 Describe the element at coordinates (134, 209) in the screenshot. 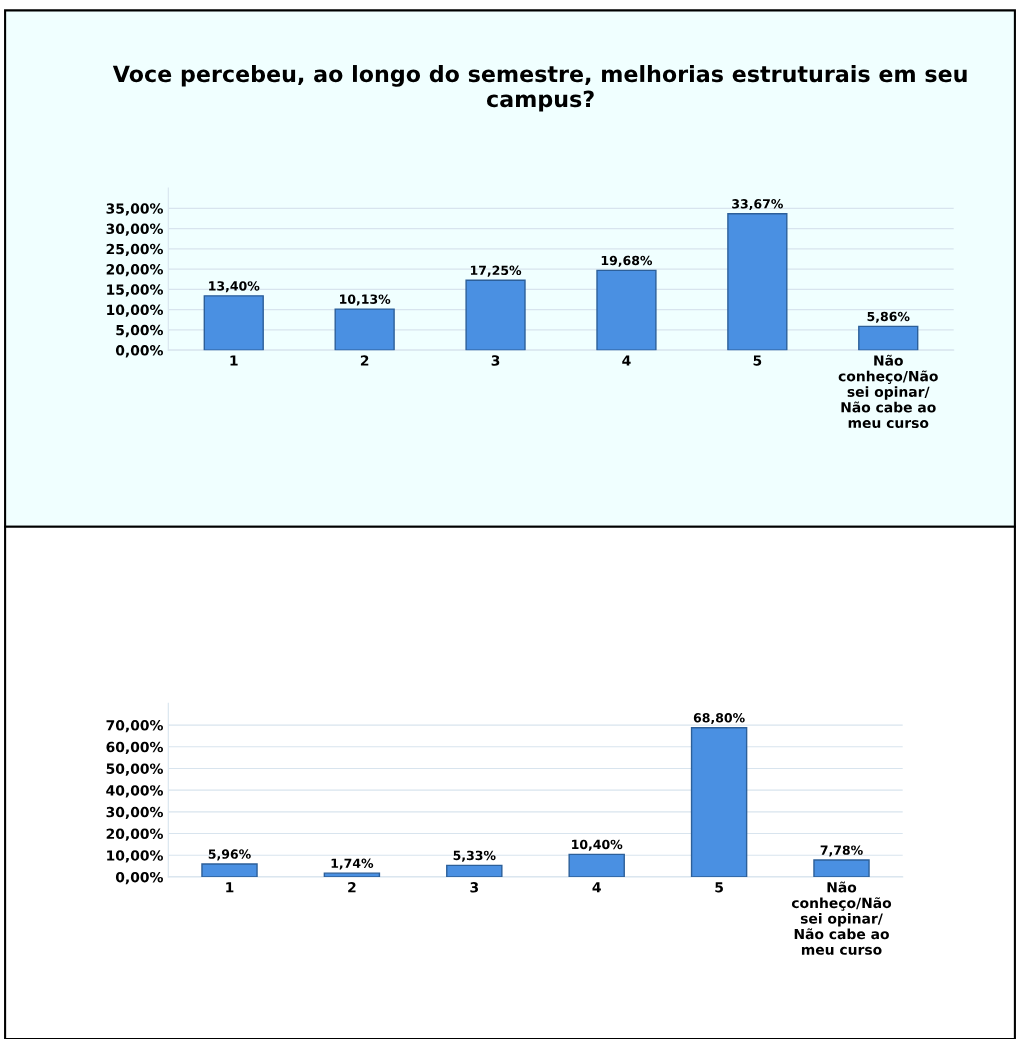

I see `y-tick-label: 35,00%` at that location.